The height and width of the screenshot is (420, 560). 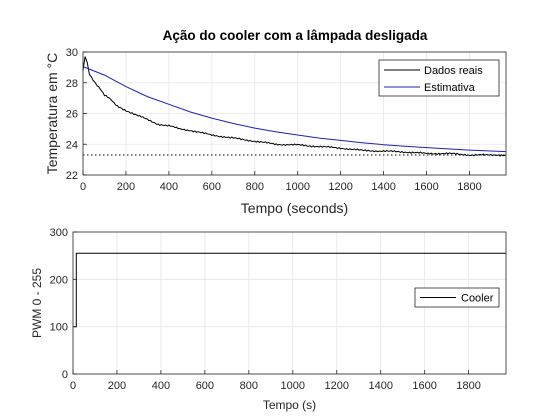 What do you see at coordinates (295, 35) in the screenshot?
I see `chart-title: Ação do cooler com a lâmpada desligada` at bounding box center [295, 35].